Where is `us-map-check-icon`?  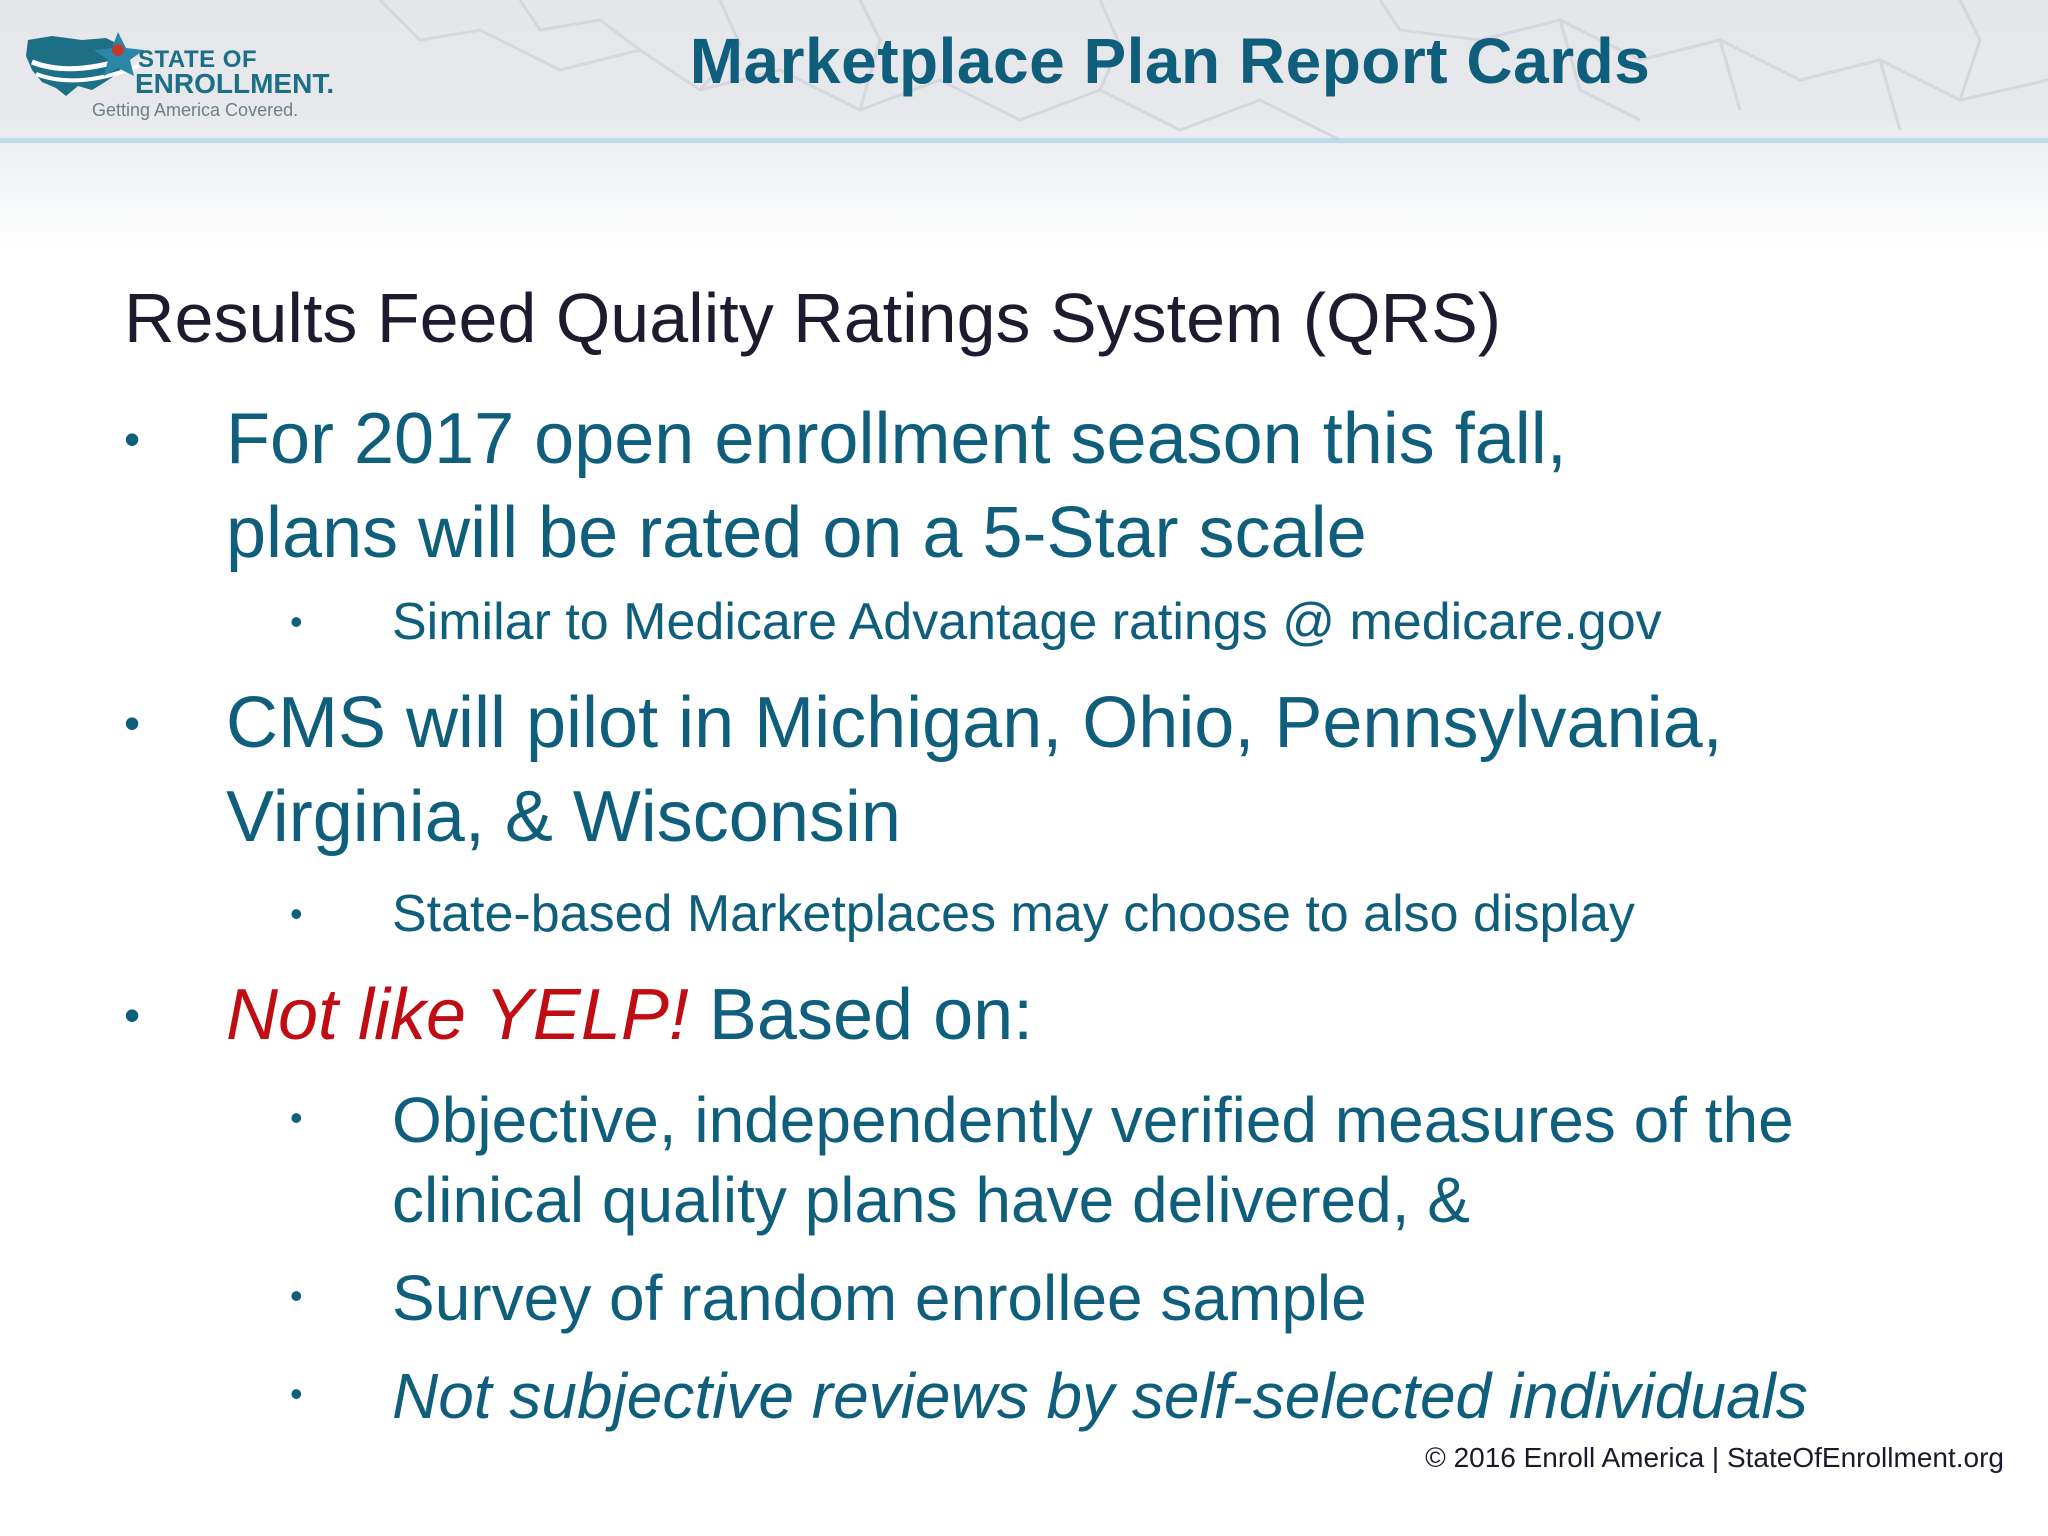
us-map-check-icon is located at coordinates (85, 64).